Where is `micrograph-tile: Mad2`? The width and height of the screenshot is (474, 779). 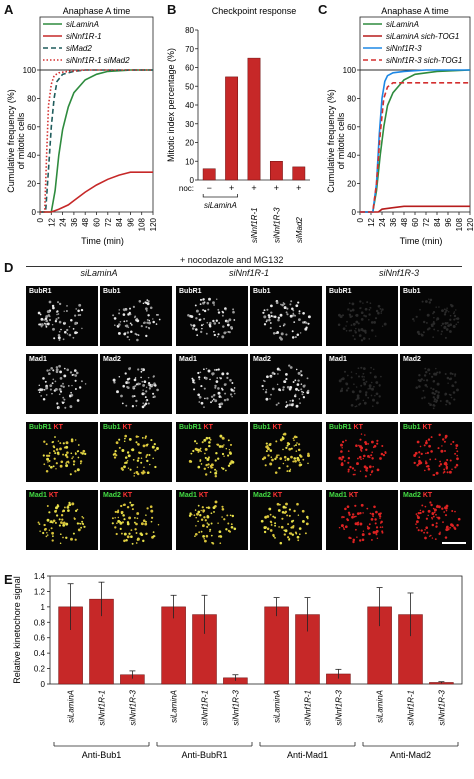
micrograph-tile: Mad2 is located at coordinates (436, 384).